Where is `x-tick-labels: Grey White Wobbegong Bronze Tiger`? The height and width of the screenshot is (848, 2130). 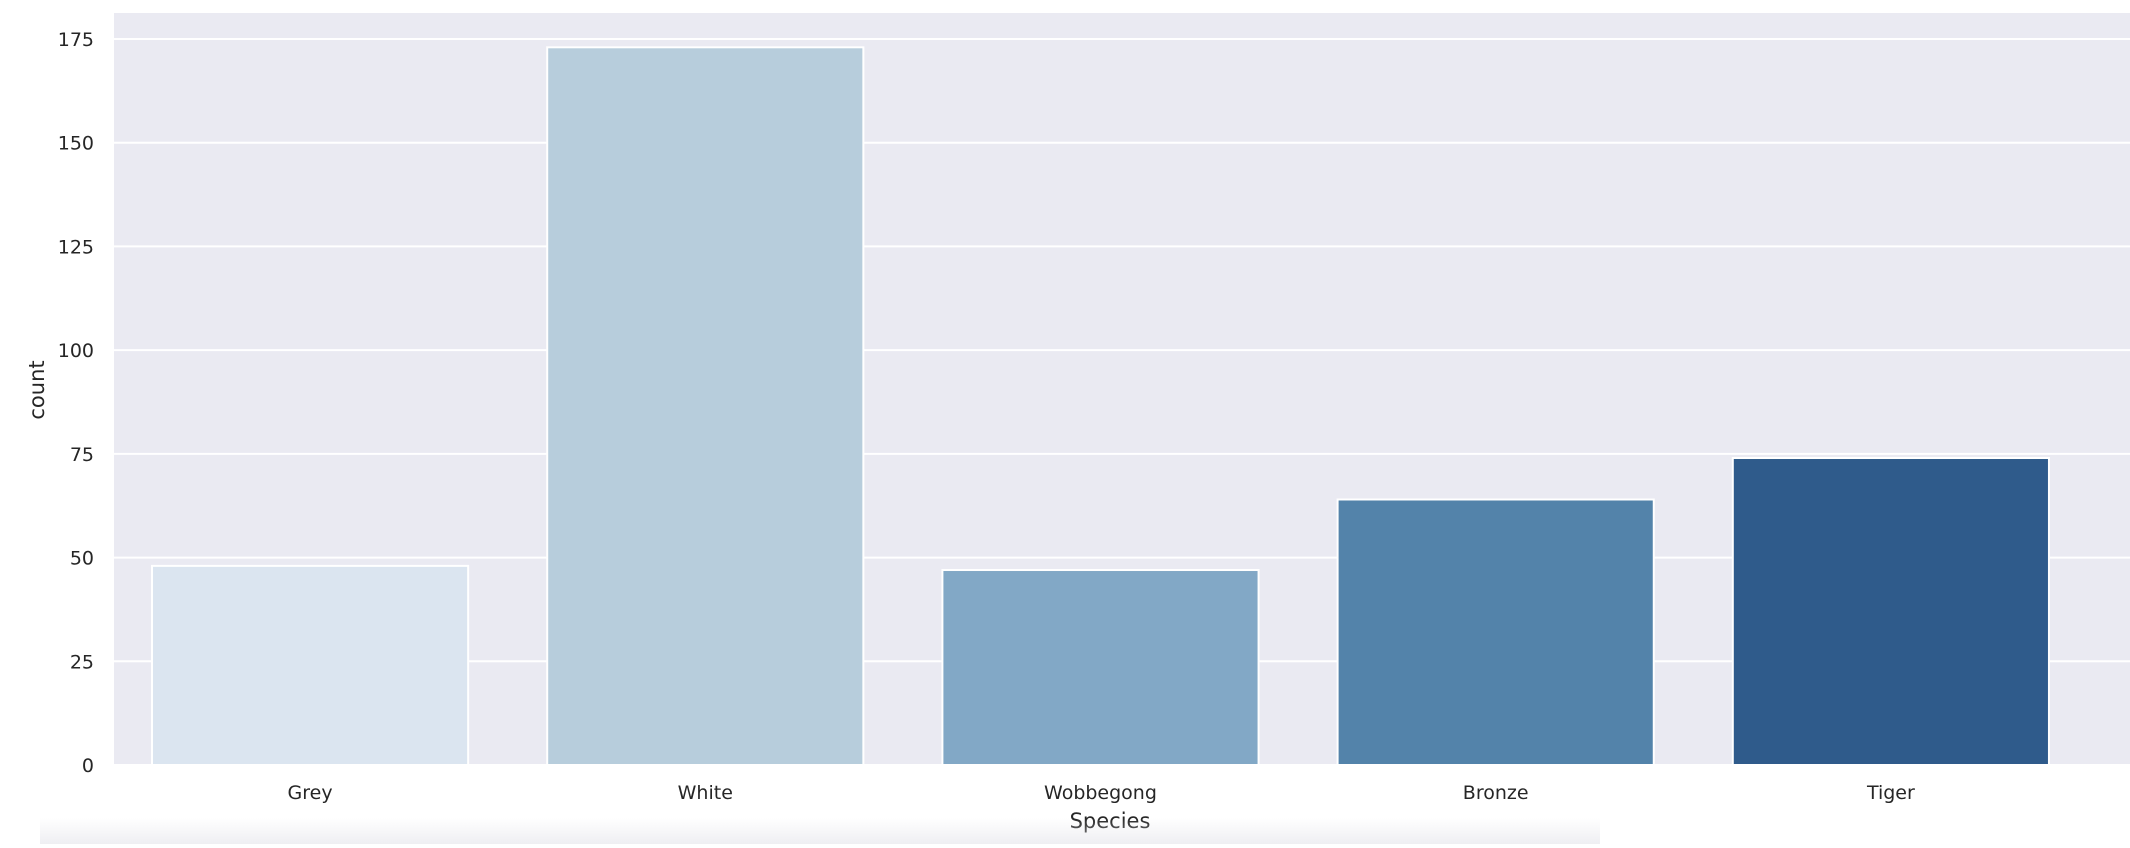 x-tick-labels: Grey White Wobbegong Bronze Tiger is located at coordinates (1101, 793).